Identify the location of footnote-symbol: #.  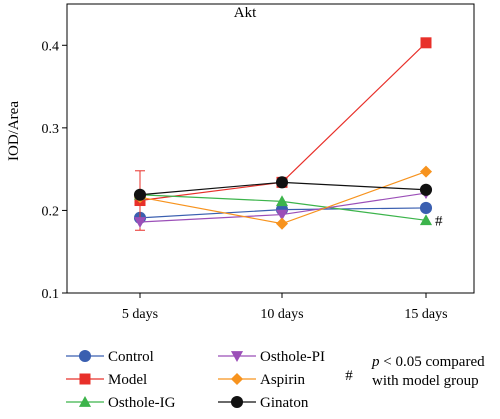
(349, 376).